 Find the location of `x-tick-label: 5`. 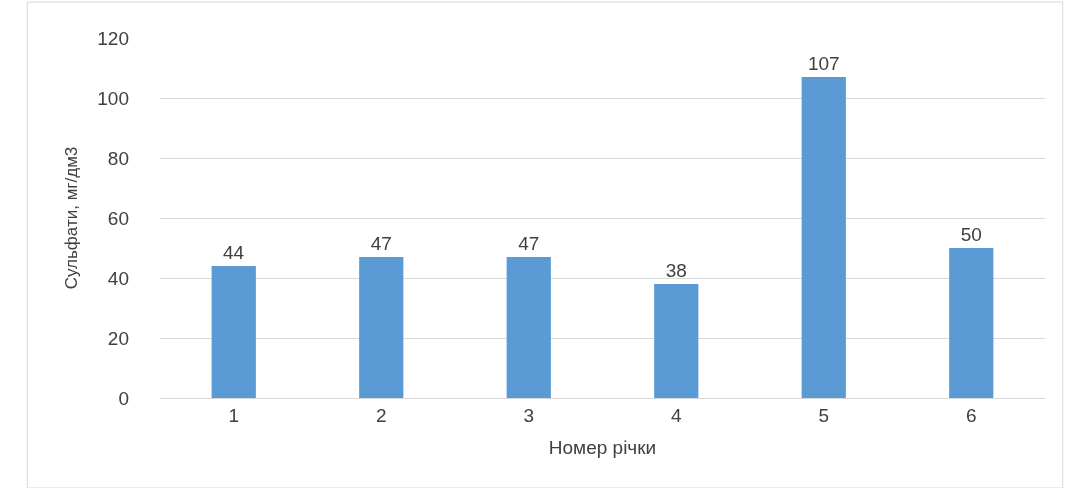

x-tick-label: 5 is located at coordinates (824, 415).